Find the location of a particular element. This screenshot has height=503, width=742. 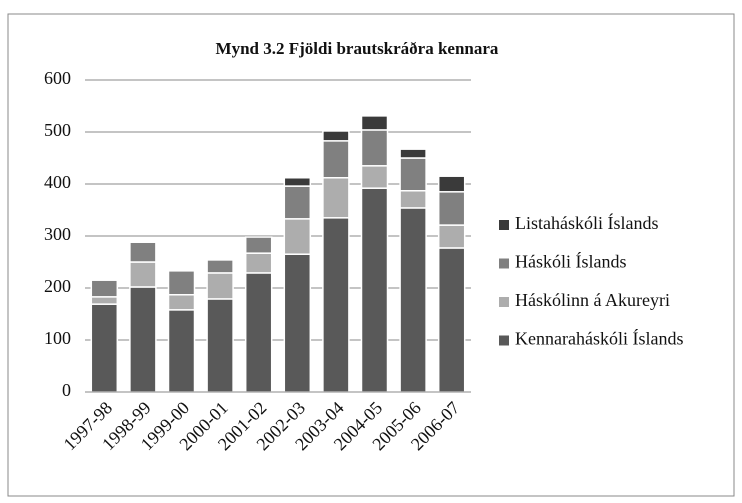

y-tick-label: 200 is located at coordinates (57, 286).